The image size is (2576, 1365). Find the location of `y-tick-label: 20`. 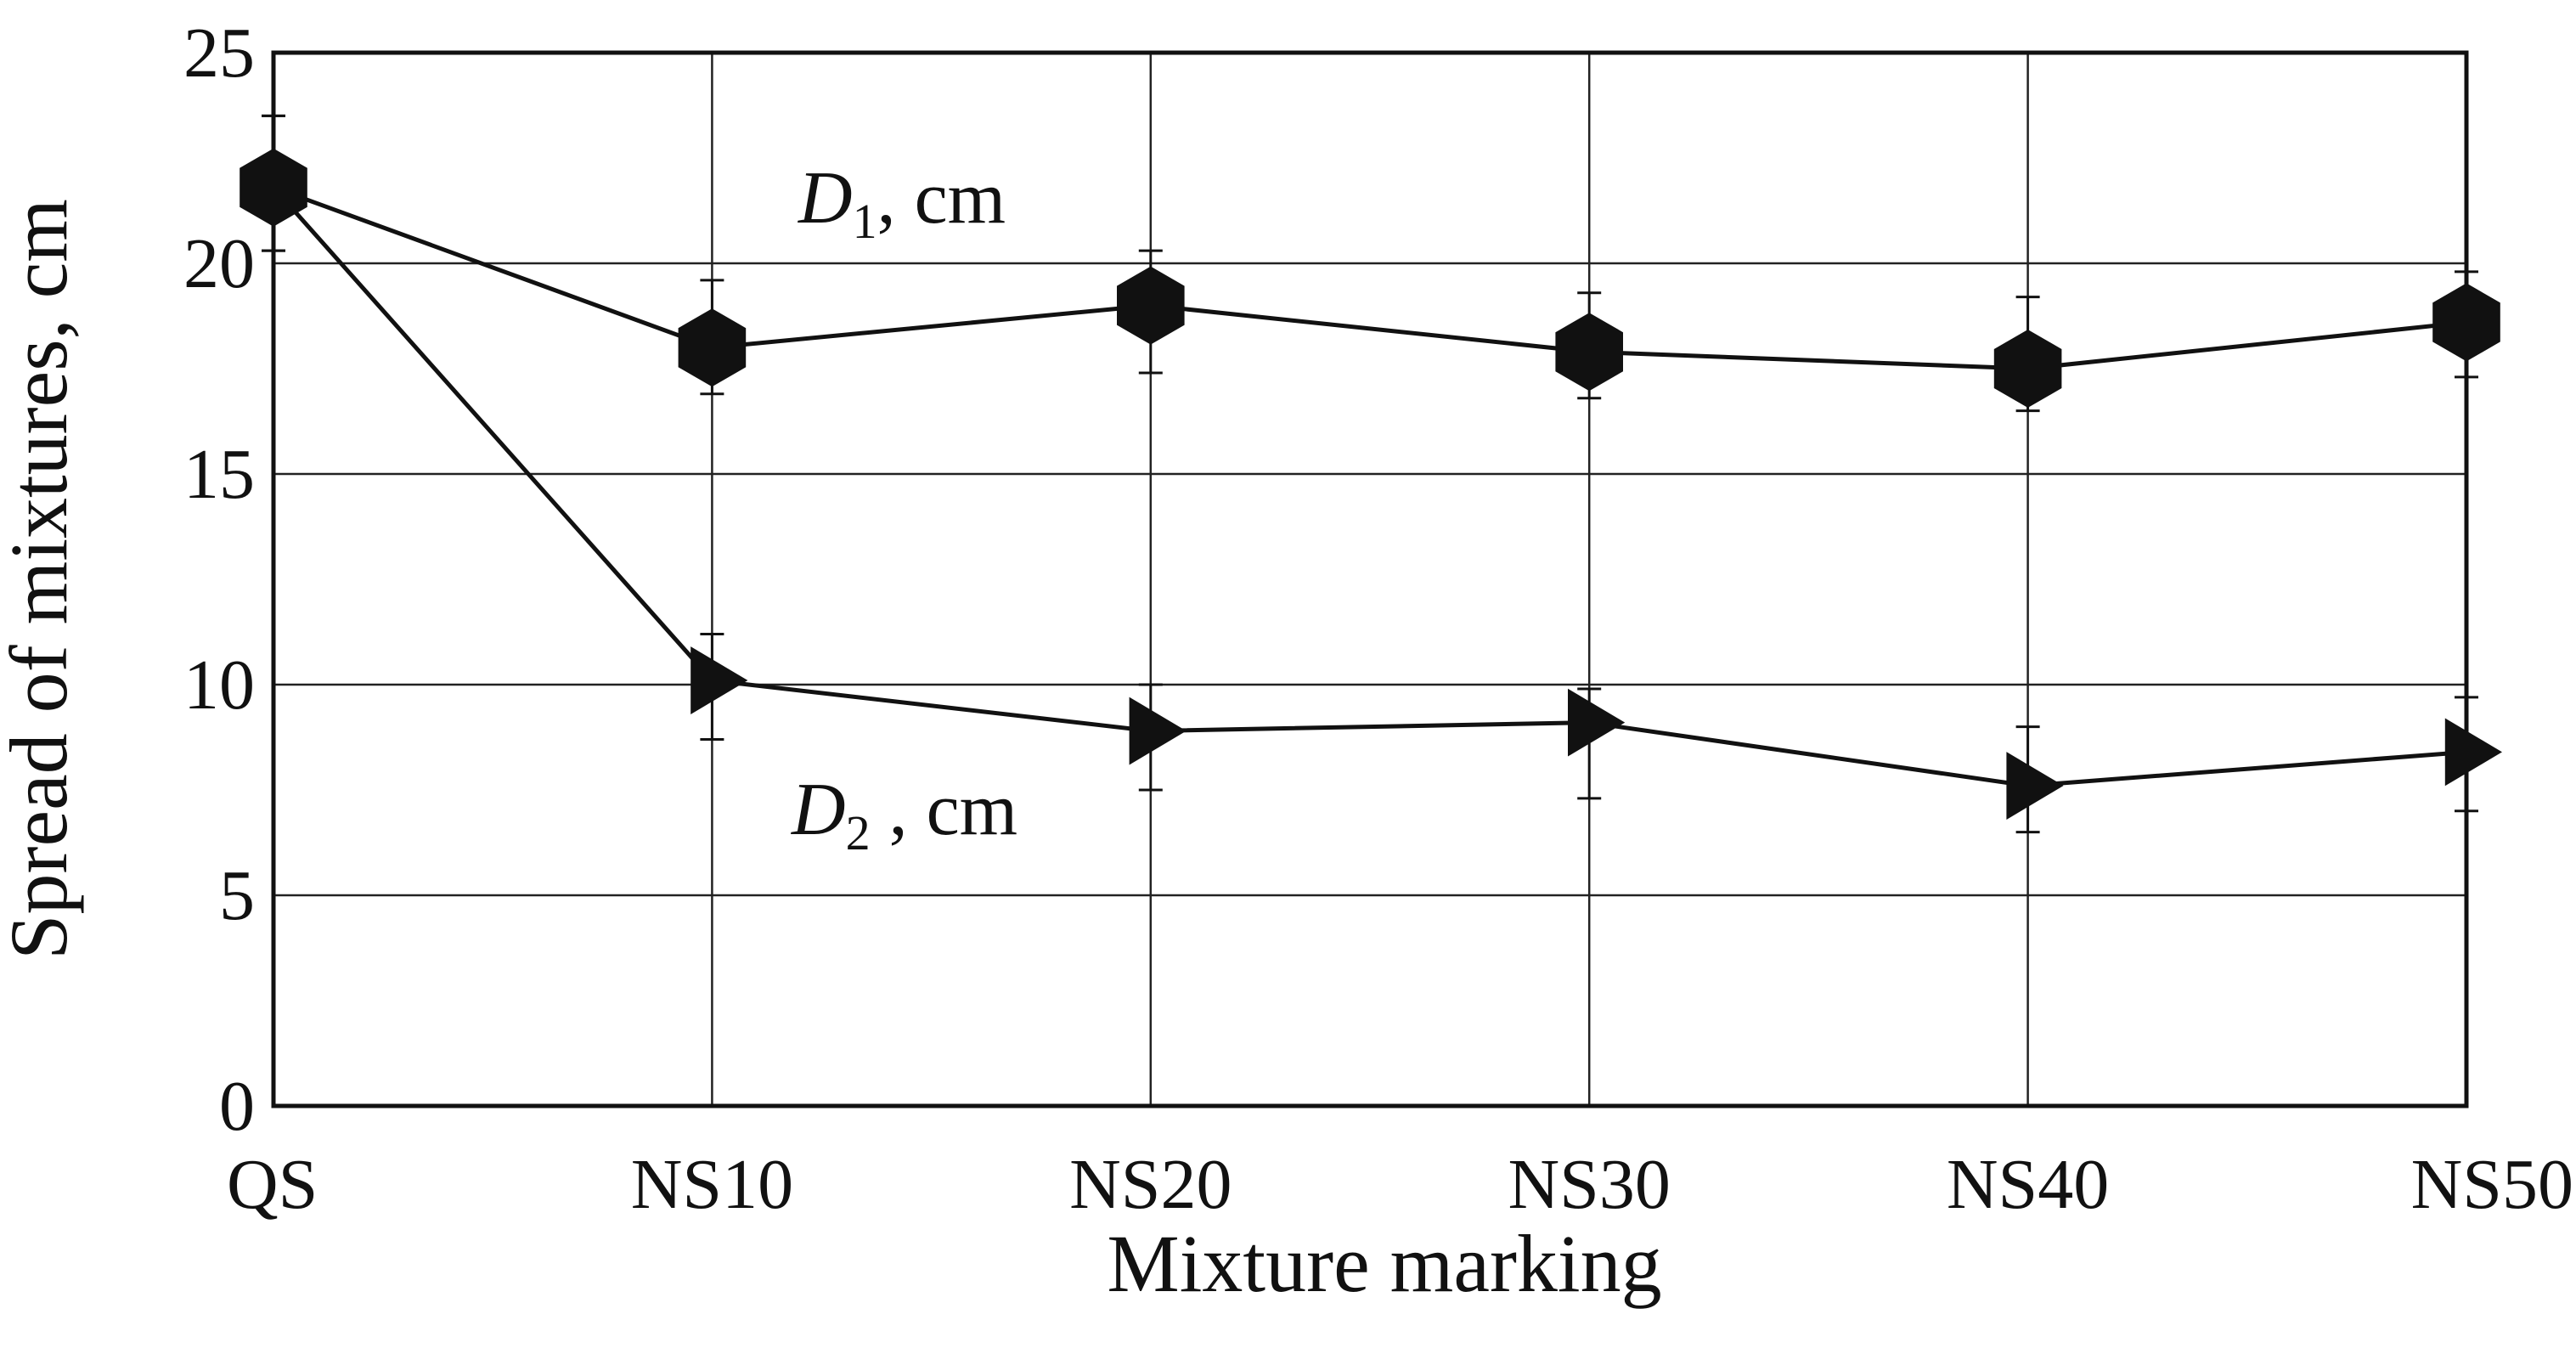

y-tick-label: 20 is located at coordinates (219, 263).